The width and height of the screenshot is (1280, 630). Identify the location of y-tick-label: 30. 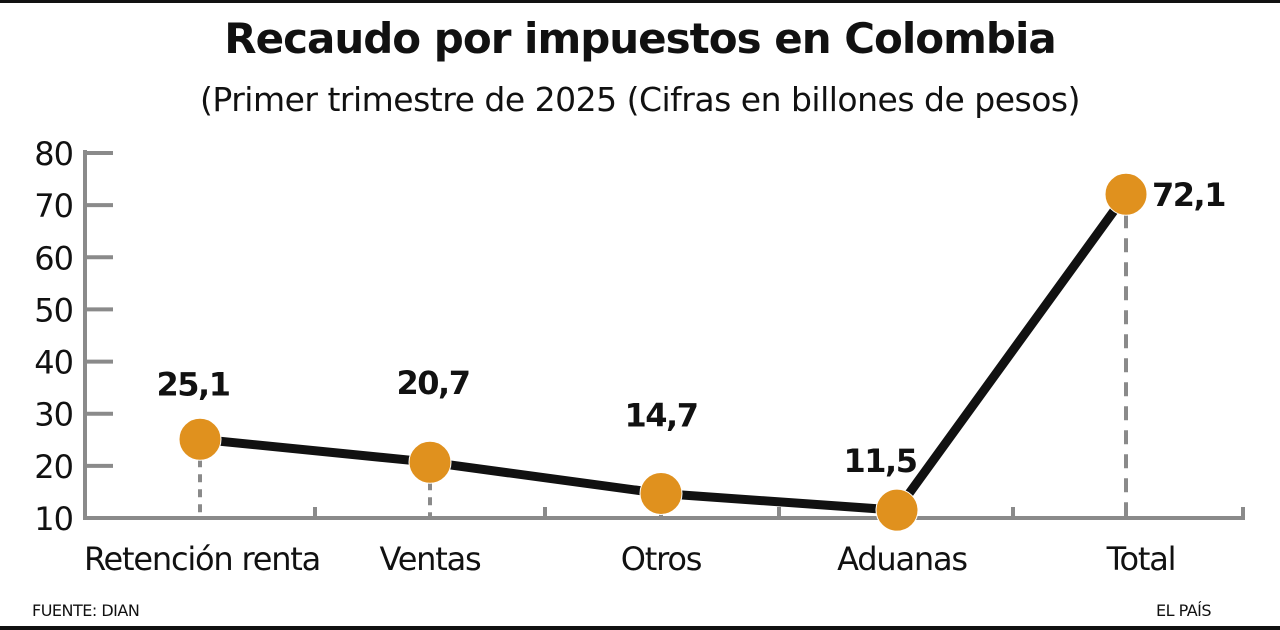
(53, 415).